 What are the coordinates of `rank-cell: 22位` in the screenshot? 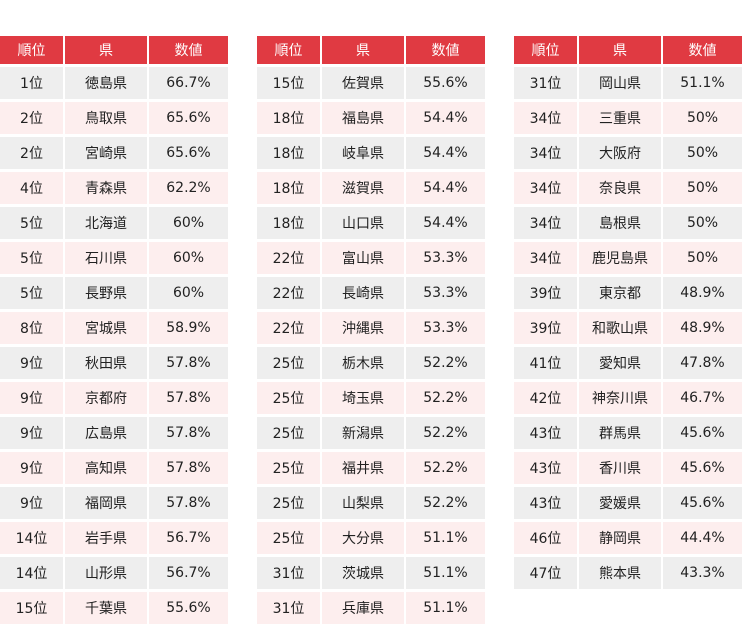 It's located at (288, 258).